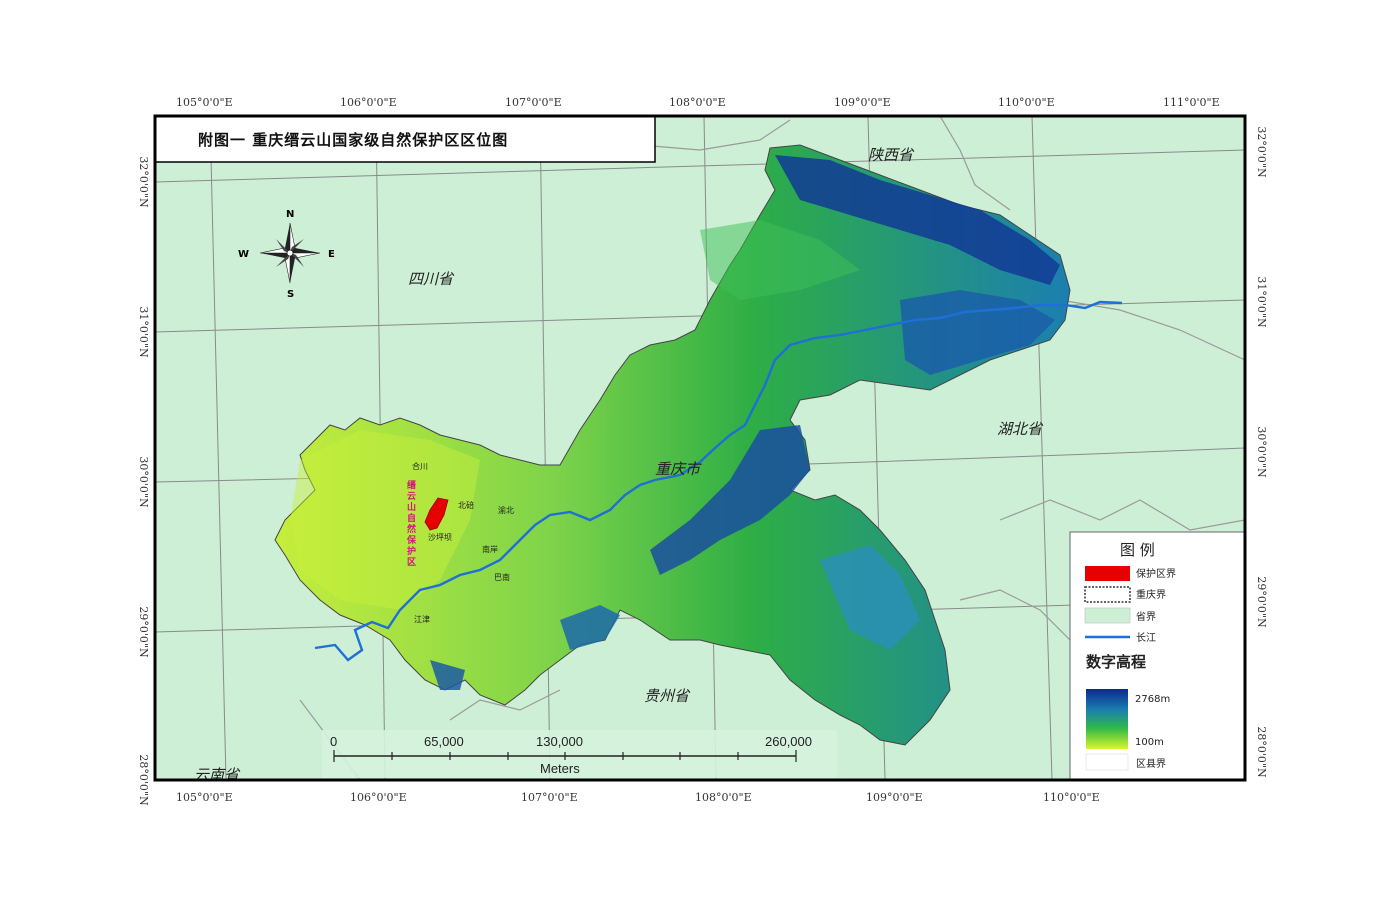 This screenshot has width=1400, height=900. What do you see at coordinates (1157, 655) in the screenshot?
I see `legend: 图 例 保护区界 重庆界 省界 长江 数字高程 2768m 100m 区县界` at bounding box center [1157, 655].